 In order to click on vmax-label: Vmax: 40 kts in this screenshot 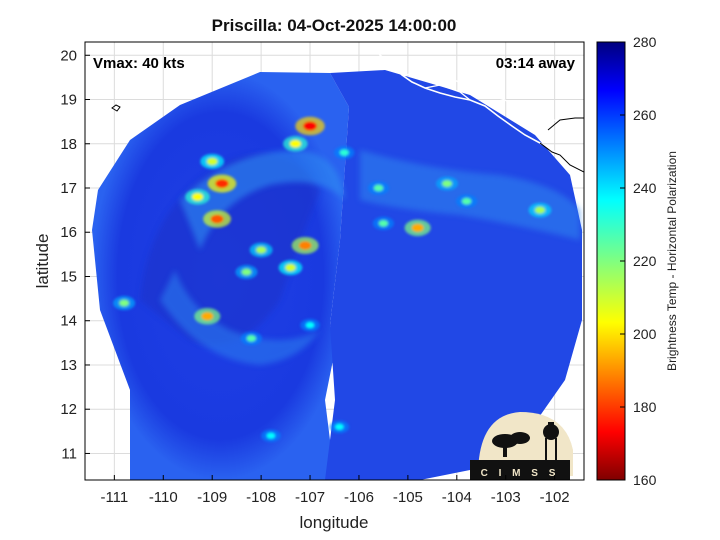, I will do `click(139, 63)`.